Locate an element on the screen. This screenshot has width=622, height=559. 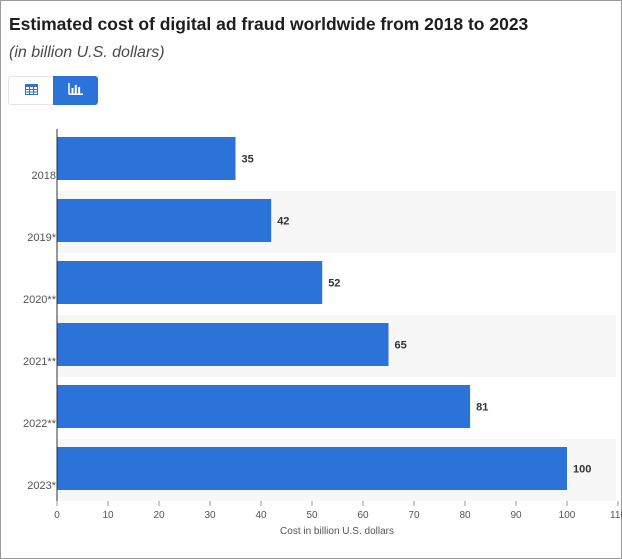
bar-2022 is located at coordinates (264, 406).